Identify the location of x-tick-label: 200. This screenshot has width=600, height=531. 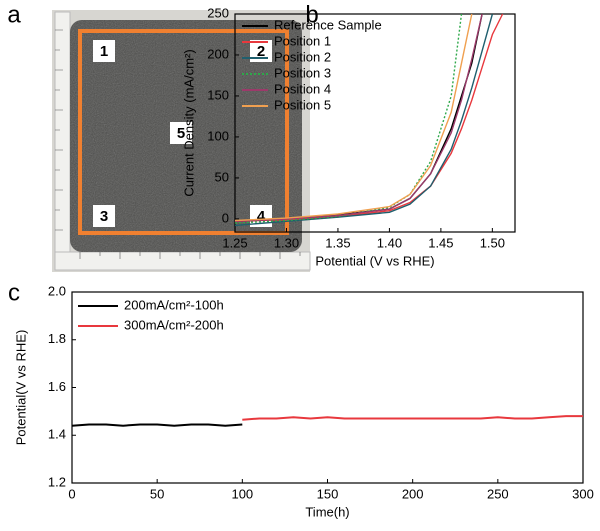
(413, 493).